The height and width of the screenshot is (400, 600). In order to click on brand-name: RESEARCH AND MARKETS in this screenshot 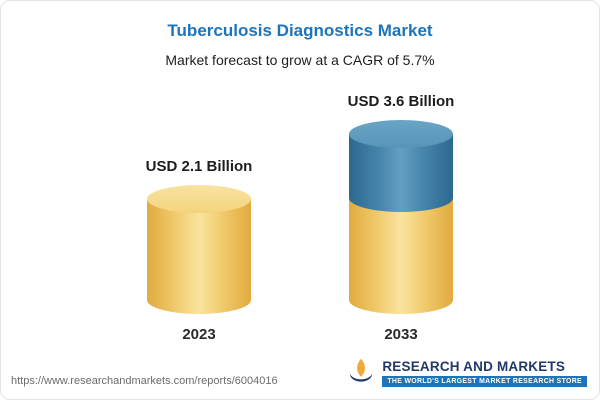, I will do `click(474, 366)`.